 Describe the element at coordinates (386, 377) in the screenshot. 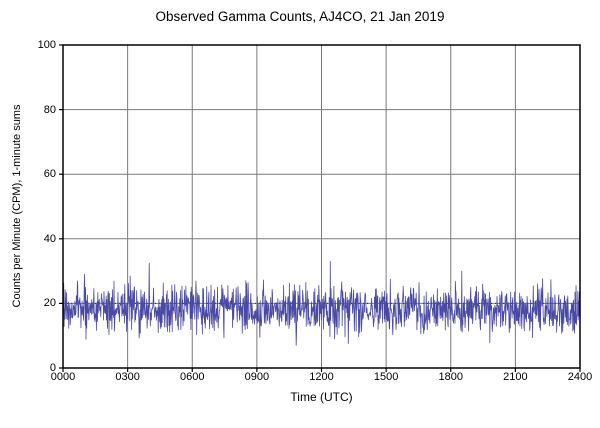

I see `x-tick-label: 1500` at that location.